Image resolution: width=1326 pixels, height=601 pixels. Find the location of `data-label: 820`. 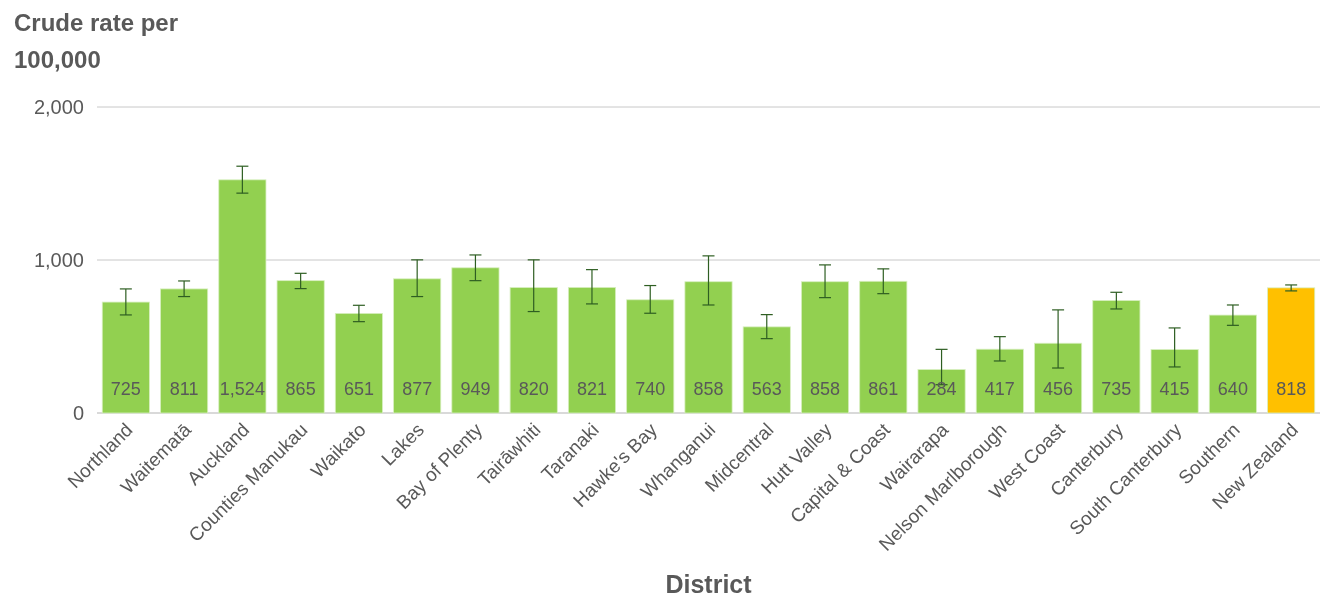

data-label: 820 is located at coordinates (533, 389).